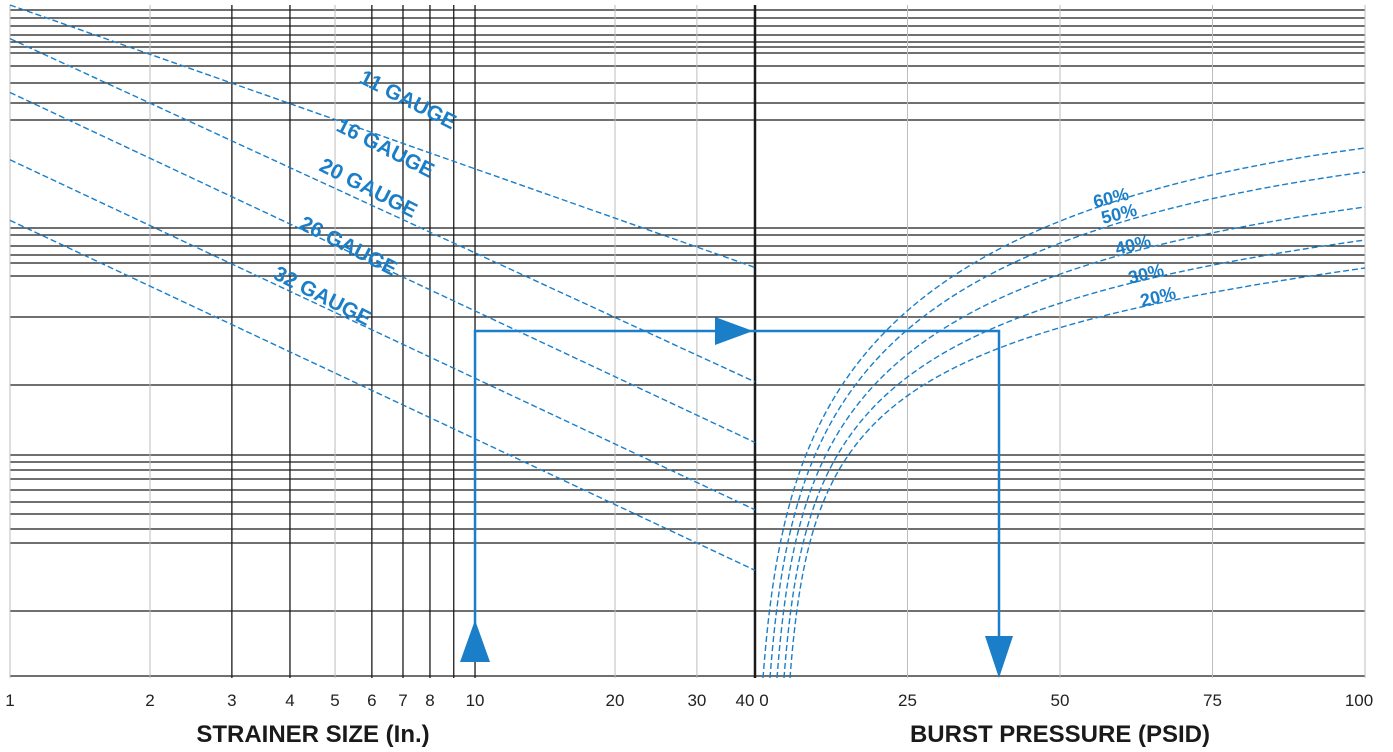 This screenshot has height=752, width=1393. What do you see at coordinates (9, 700) in the screenshot?
I see `x-tick-label: 1` at bounding box center [9, 700].